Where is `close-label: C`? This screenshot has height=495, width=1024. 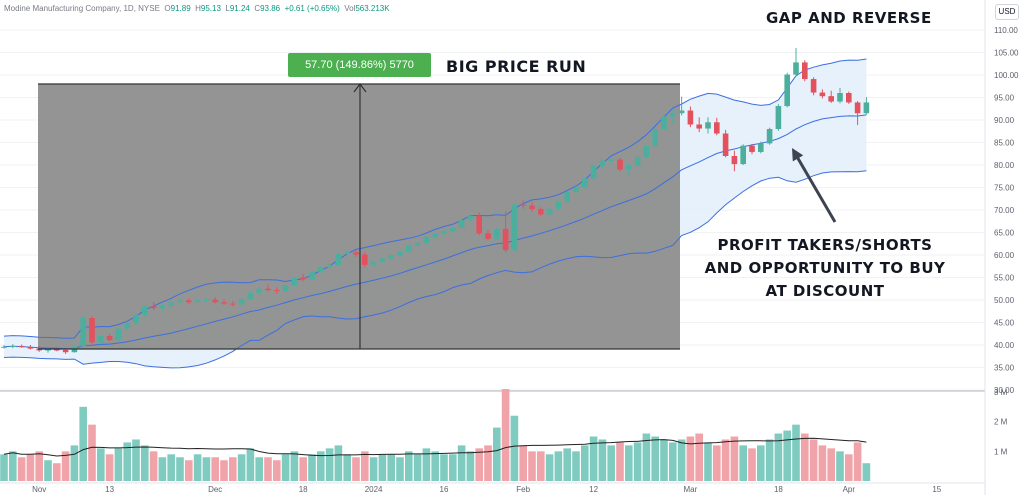 close-label: C is located at coordinates (257, 8).